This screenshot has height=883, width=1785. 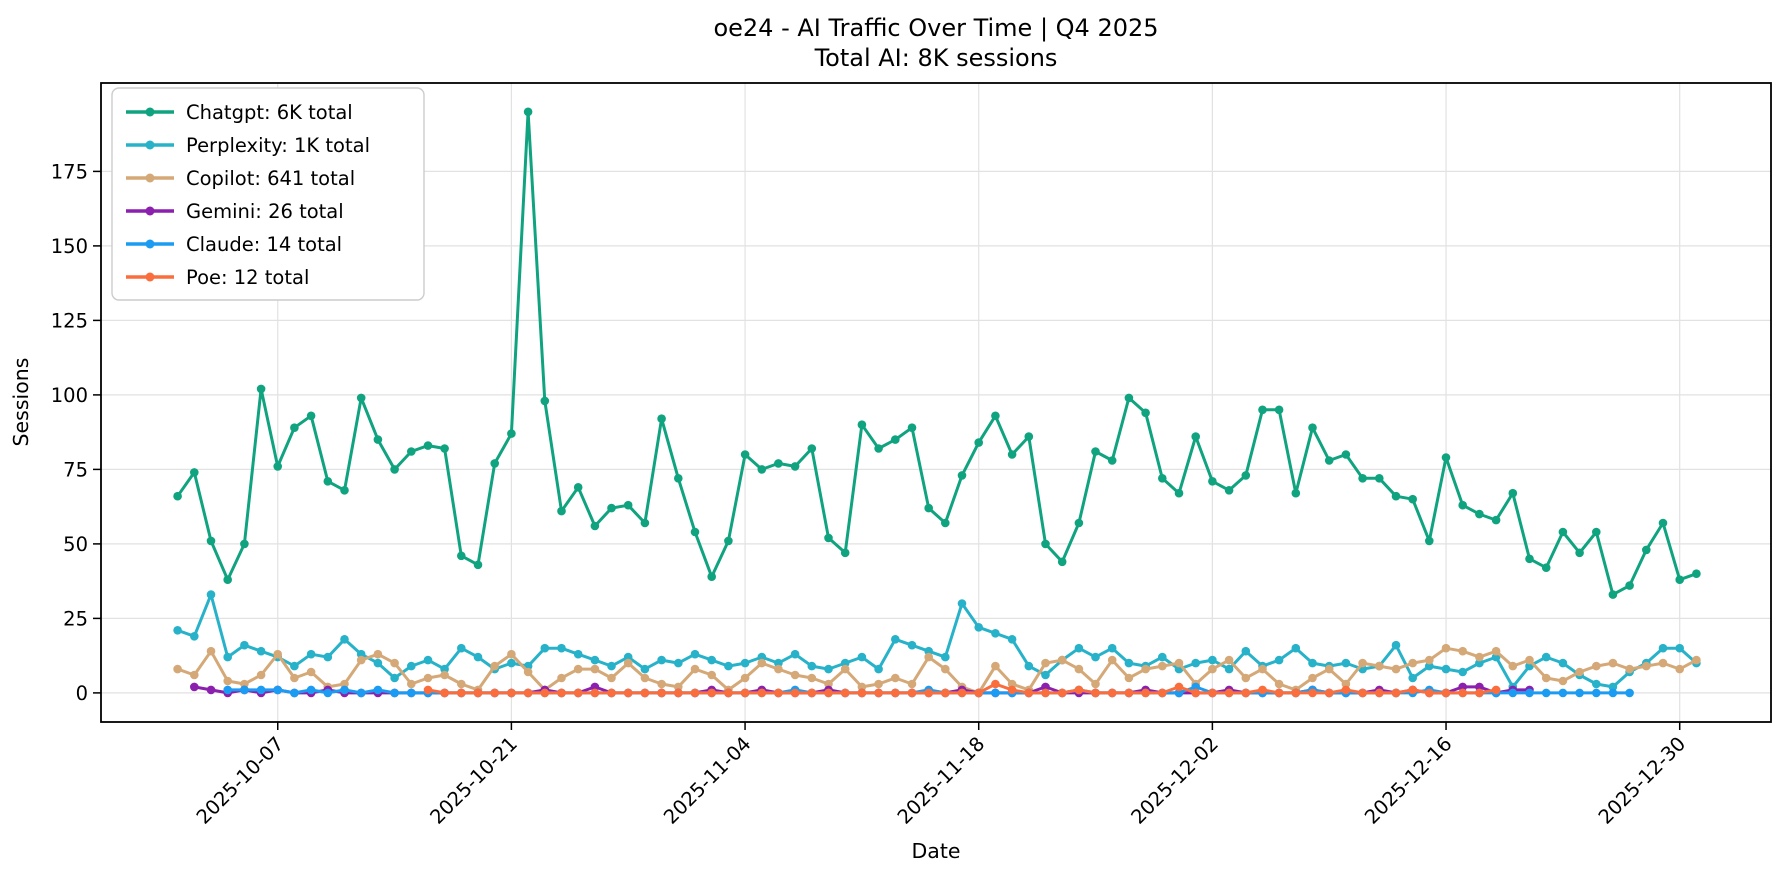 I want to click on legend-label: Poe: 12 total, so click(x=247, y=277).